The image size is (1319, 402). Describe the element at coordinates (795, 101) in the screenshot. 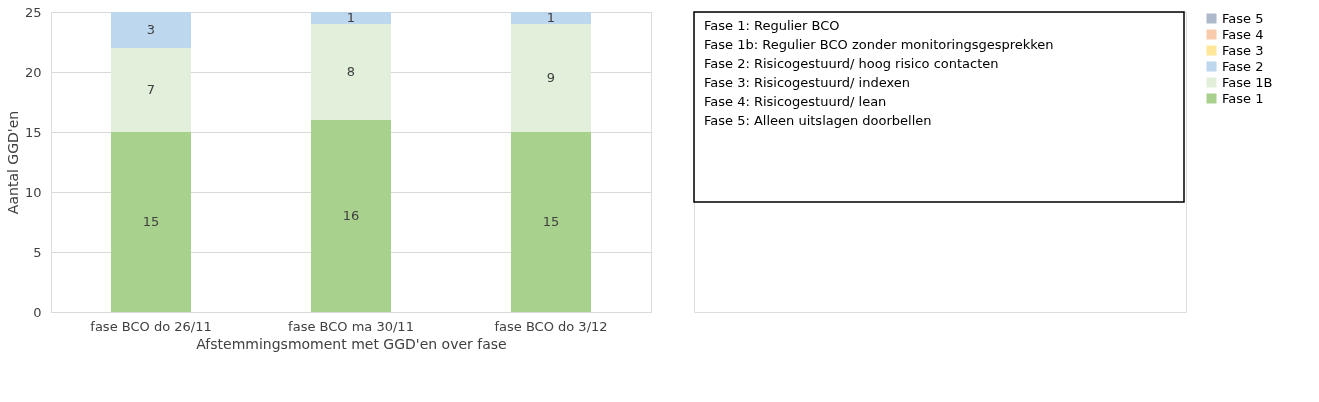

I see `text: Fase 4: Risicogestuurd/ lean` at that location.